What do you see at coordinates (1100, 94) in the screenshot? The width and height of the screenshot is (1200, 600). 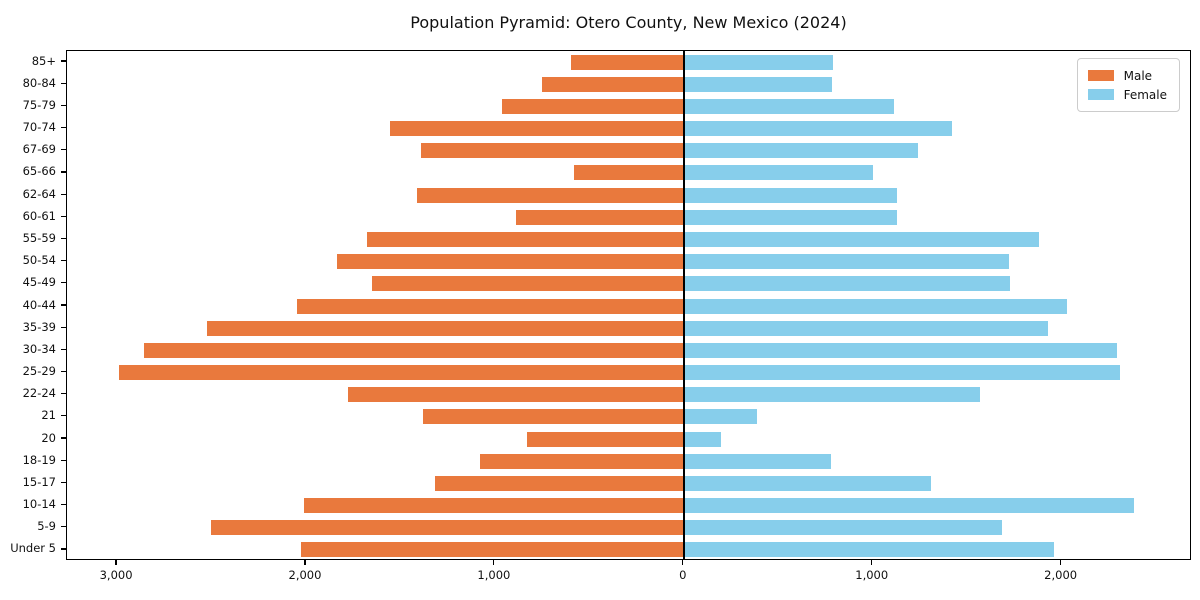 I see `female-swatch-icon` at bounding box center [1100, 94].